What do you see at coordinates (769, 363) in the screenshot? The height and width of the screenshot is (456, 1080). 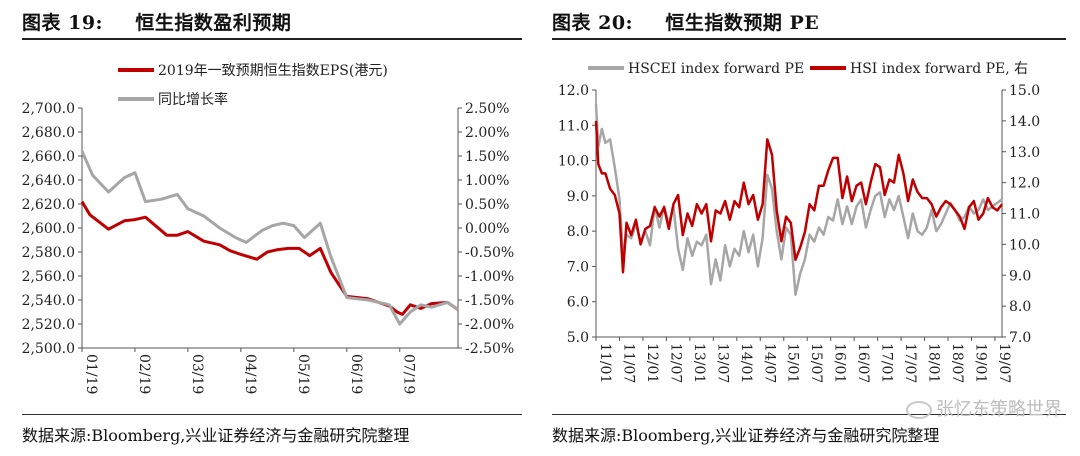 I see `x-tick-label: 14/07` at bounding box center [769, 363].